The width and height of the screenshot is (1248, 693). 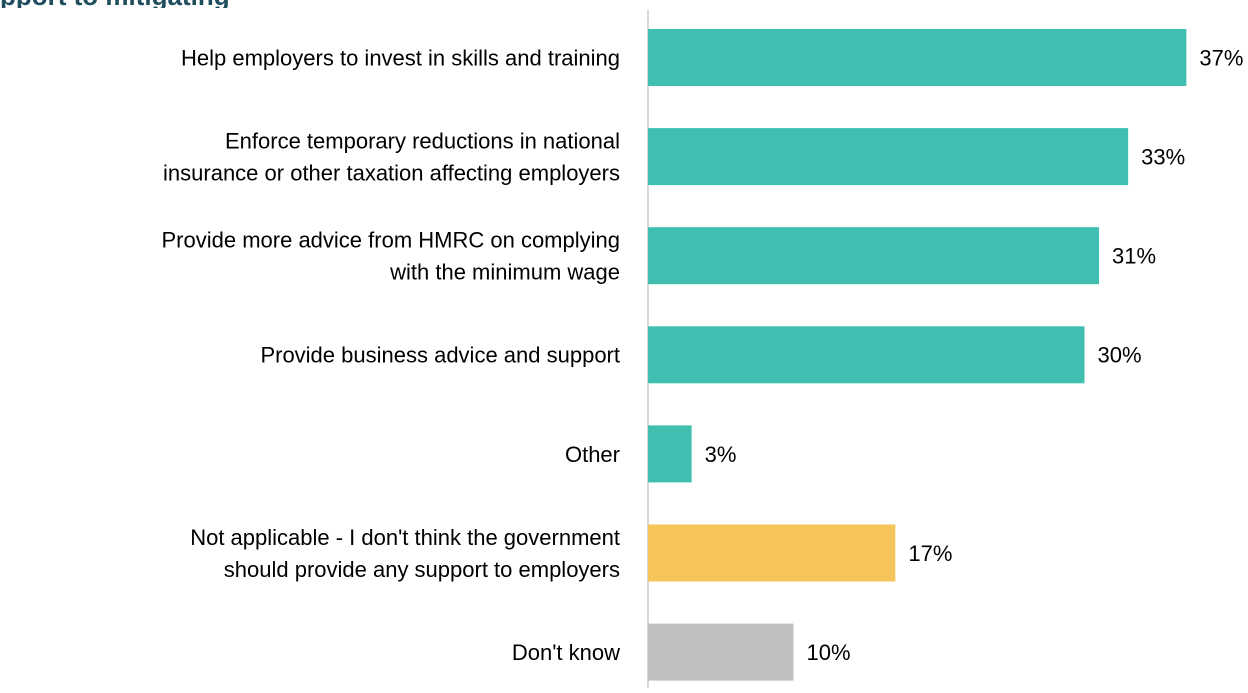 I want to click on category-label-2-line-1: Enforce temporary reductions in national, so click(x=422, y=141).